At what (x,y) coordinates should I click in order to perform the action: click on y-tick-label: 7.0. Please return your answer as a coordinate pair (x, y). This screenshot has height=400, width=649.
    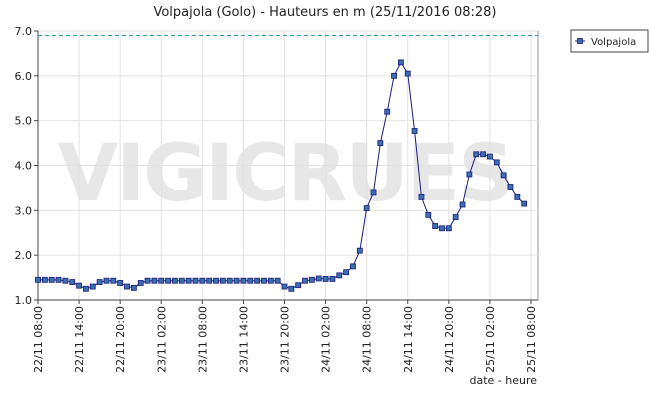
    Looking at the image, I should click on (24, 31).